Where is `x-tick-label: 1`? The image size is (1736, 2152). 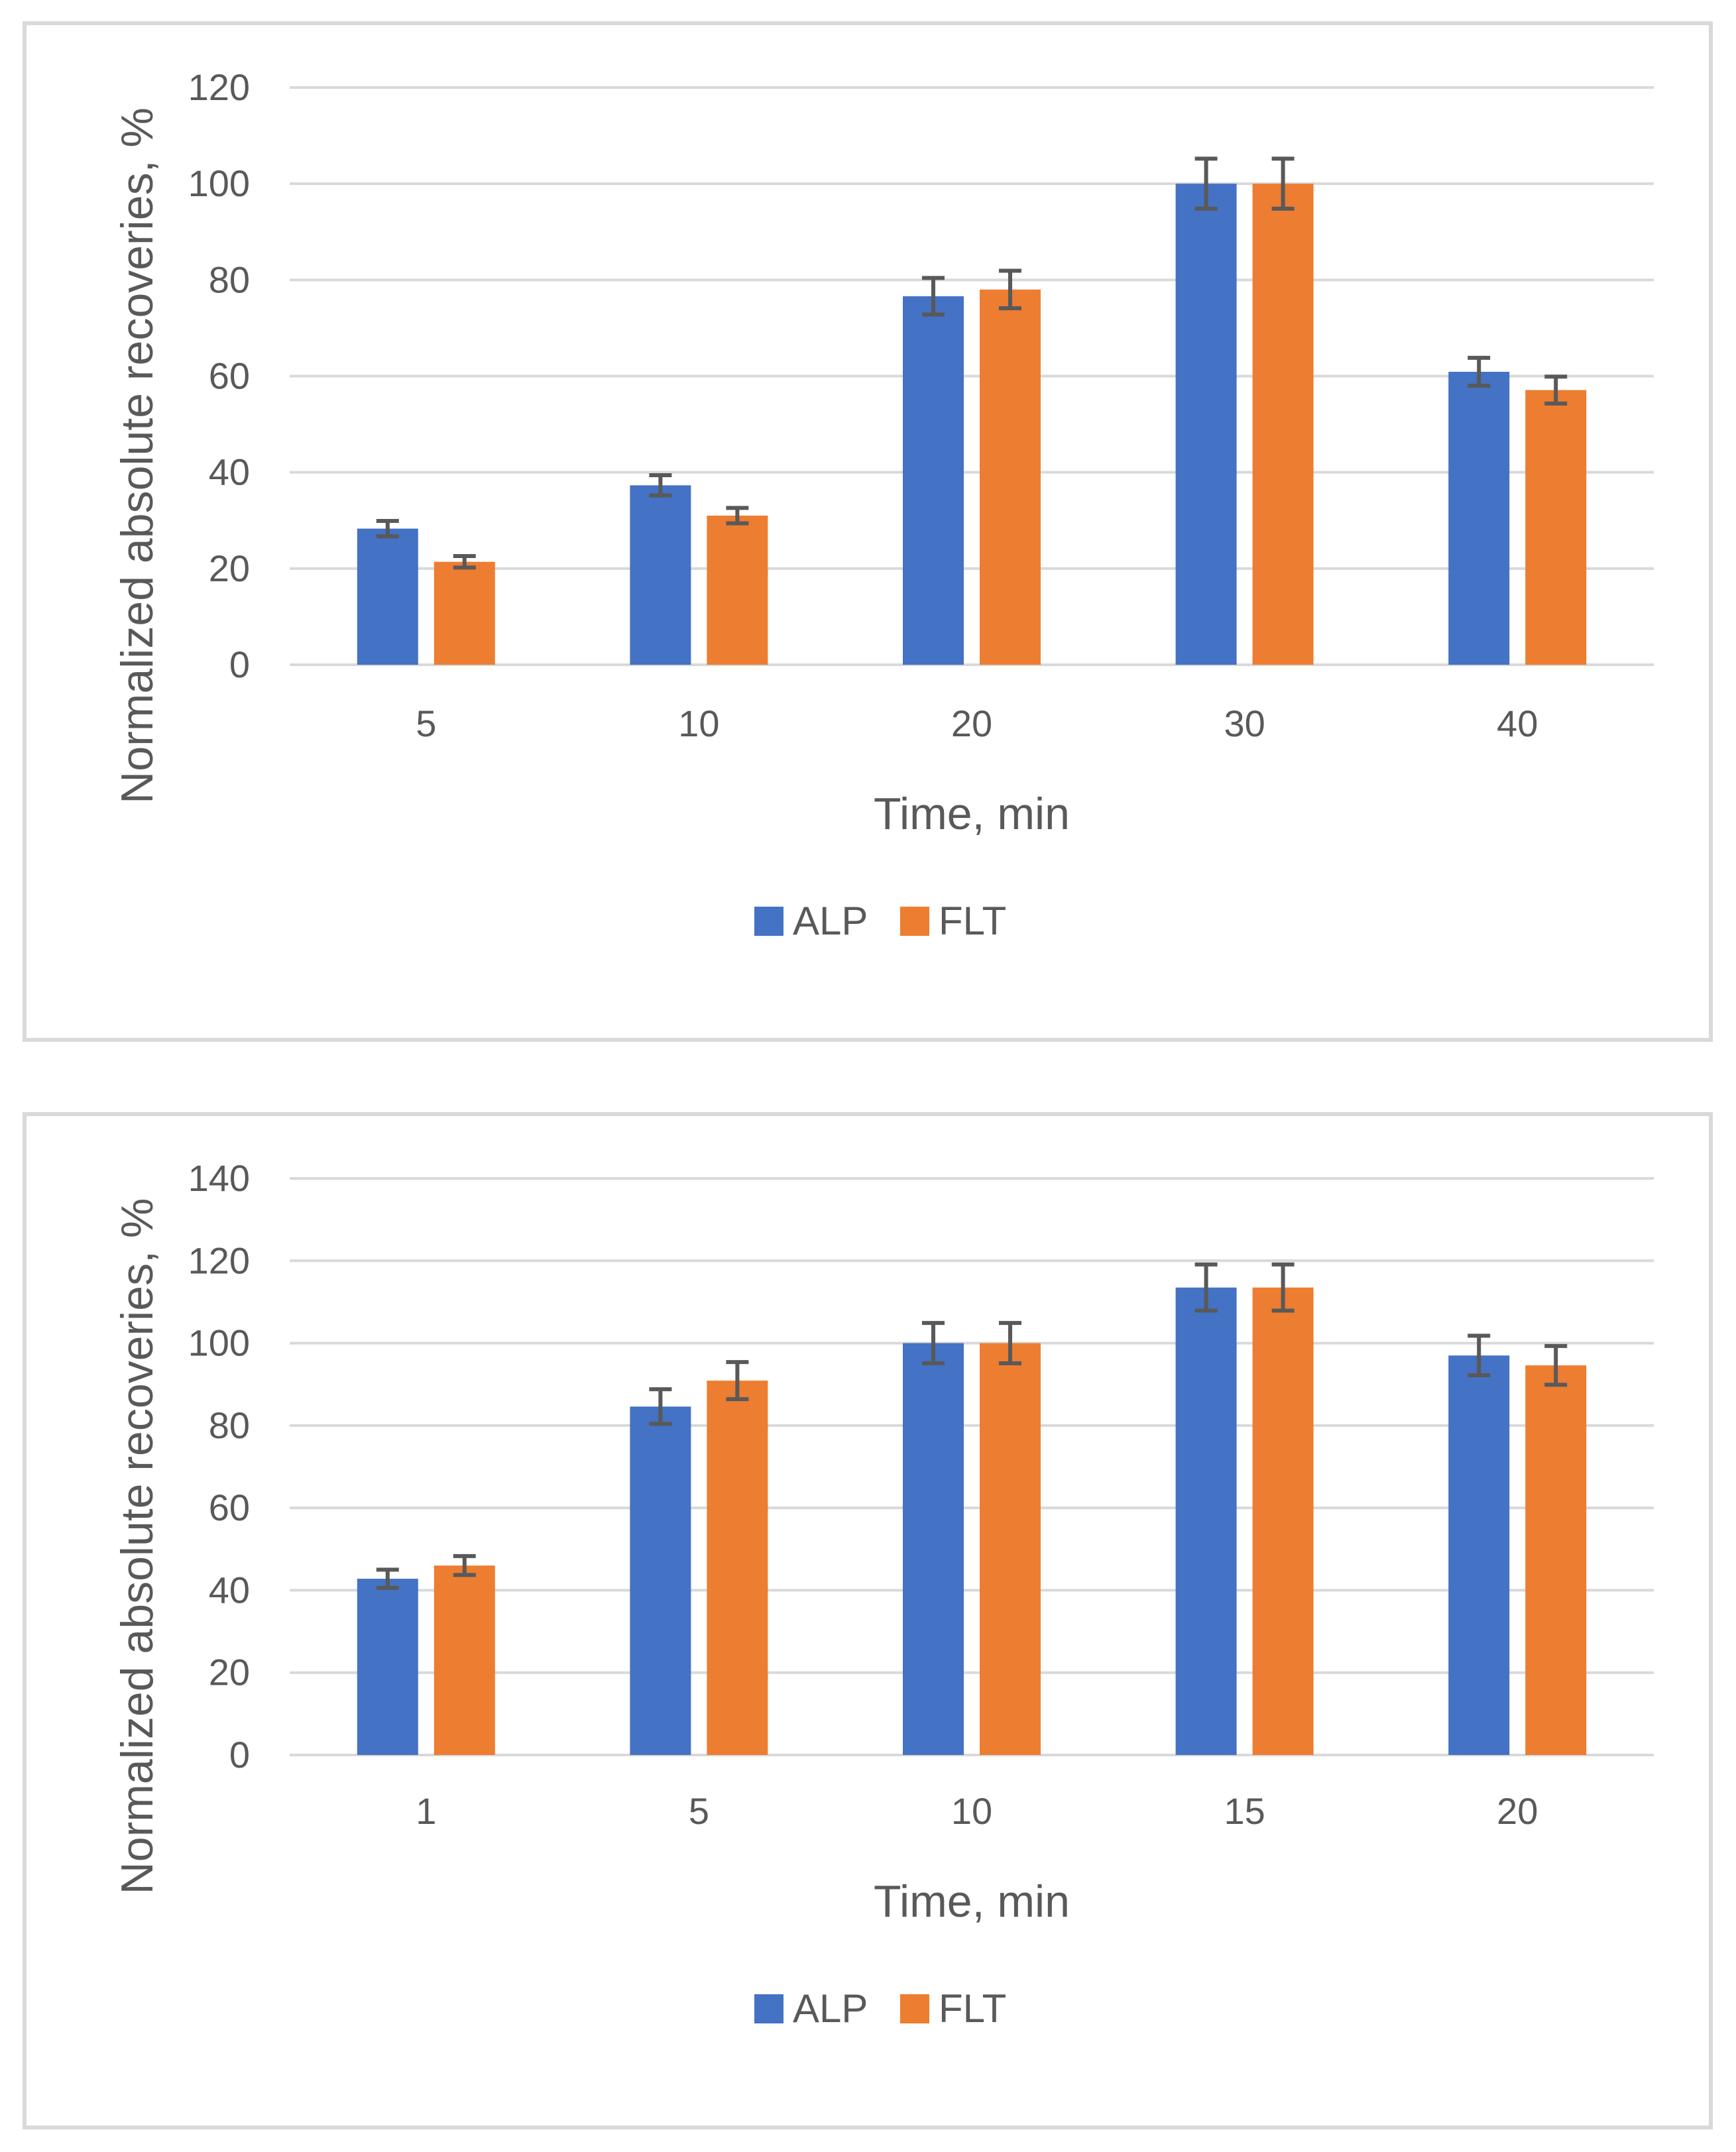 x-tick-label: 1 is located at coordinates (426, 1811).